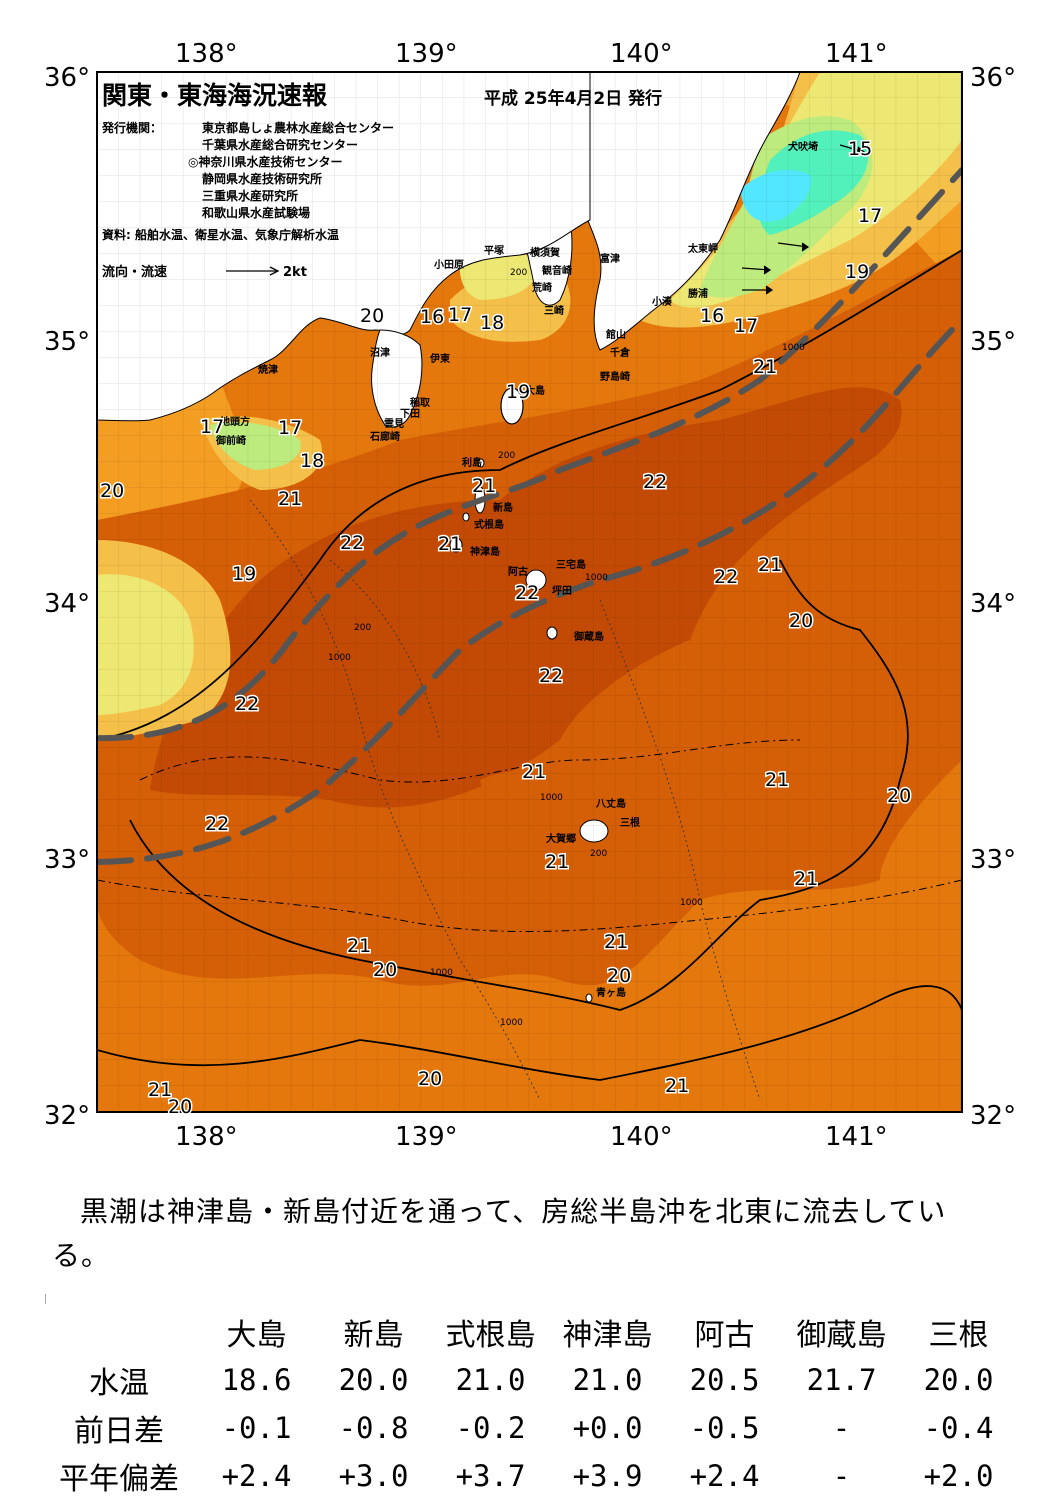 The image size is (1064, 1503). What do you see at coordinates (841, 1380) in the screenshot?
I see `table-cell: 21.7` at bounding box center [841, 1380].